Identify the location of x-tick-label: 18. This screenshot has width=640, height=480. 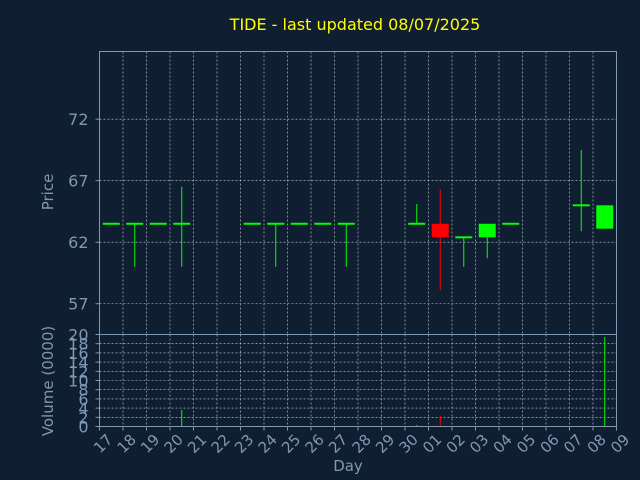
(127, 444).